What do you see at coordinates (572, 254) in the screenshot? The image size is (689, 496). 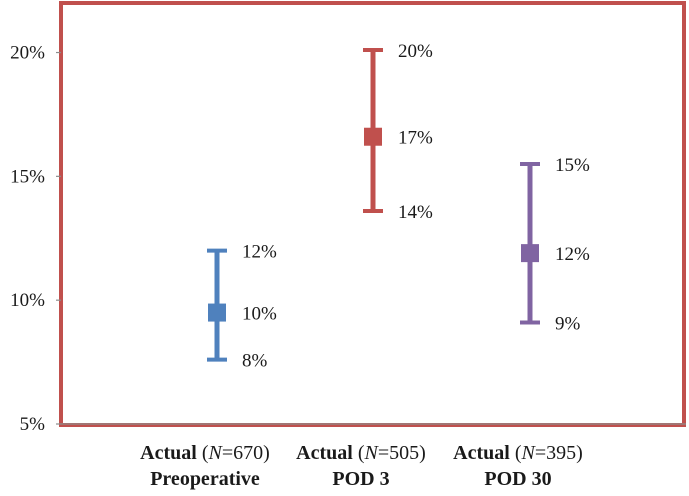 I see `point-value-label: 12%` at bounding box center [572, 254].